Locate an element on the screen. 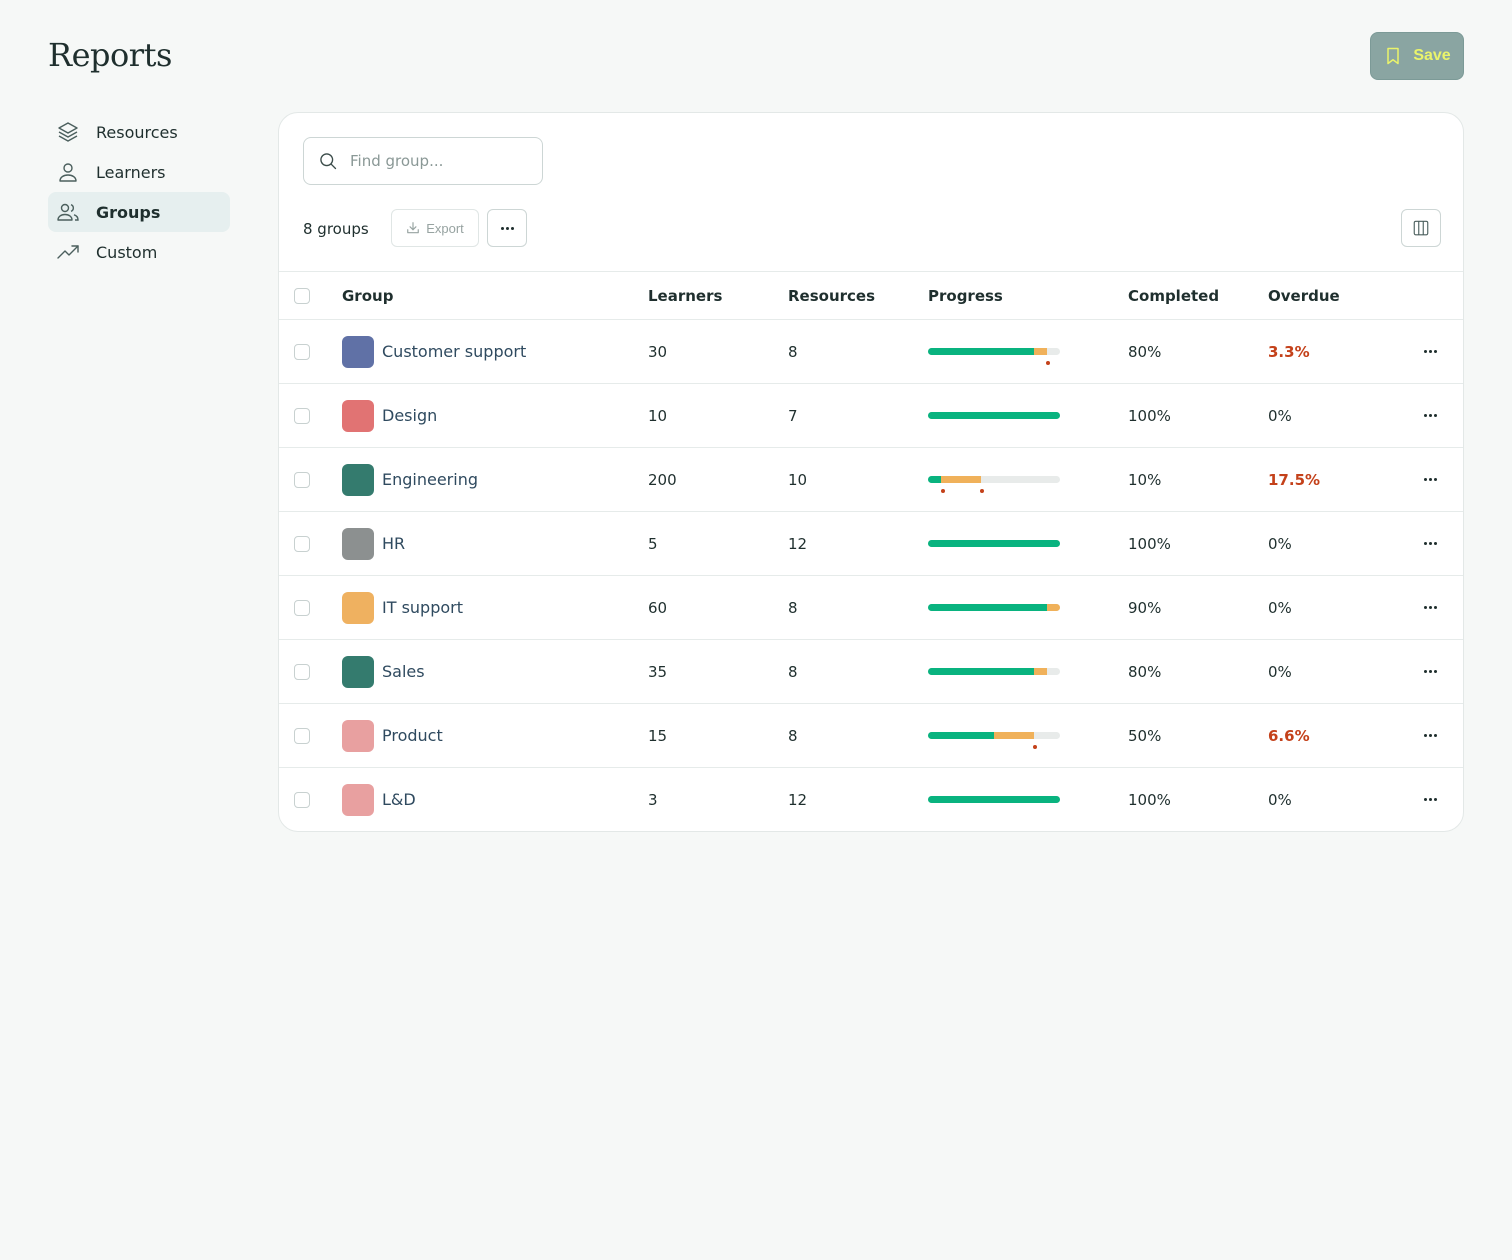 The image size is (1512, 1260). sidebar-item-groups: Groups is located at coordinates (139, 212).